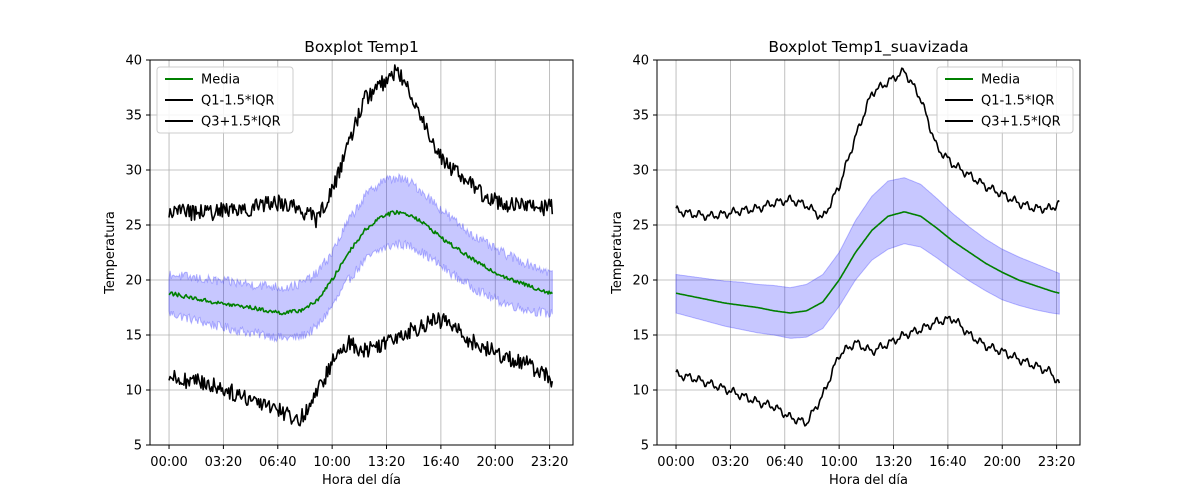 Image resolution: width=1200 pixels, height=500 pixels. Describe the element at coordinates (361, 47) in the screenshot. I see `chart-title: Boxplot Temp1` at that location.